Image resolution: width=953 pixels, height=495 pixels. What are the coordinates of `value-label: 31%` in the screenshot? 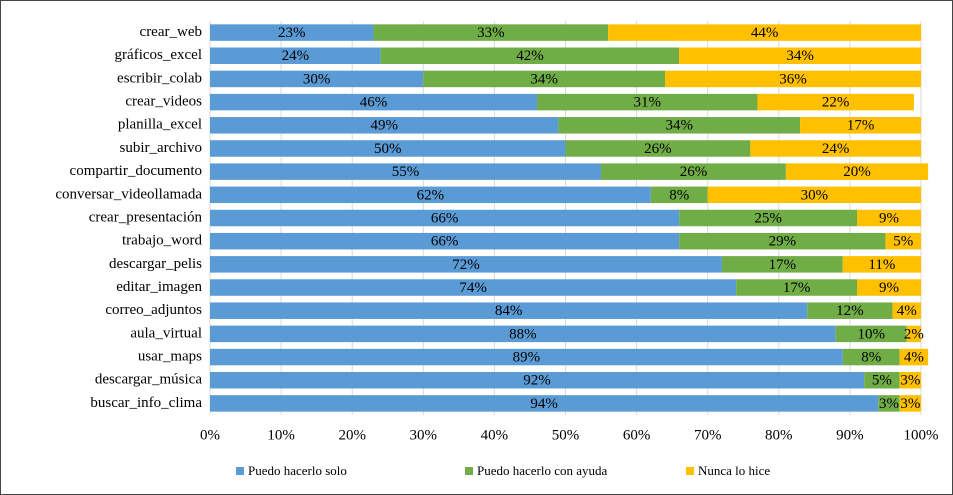 It's located at (648, 103).